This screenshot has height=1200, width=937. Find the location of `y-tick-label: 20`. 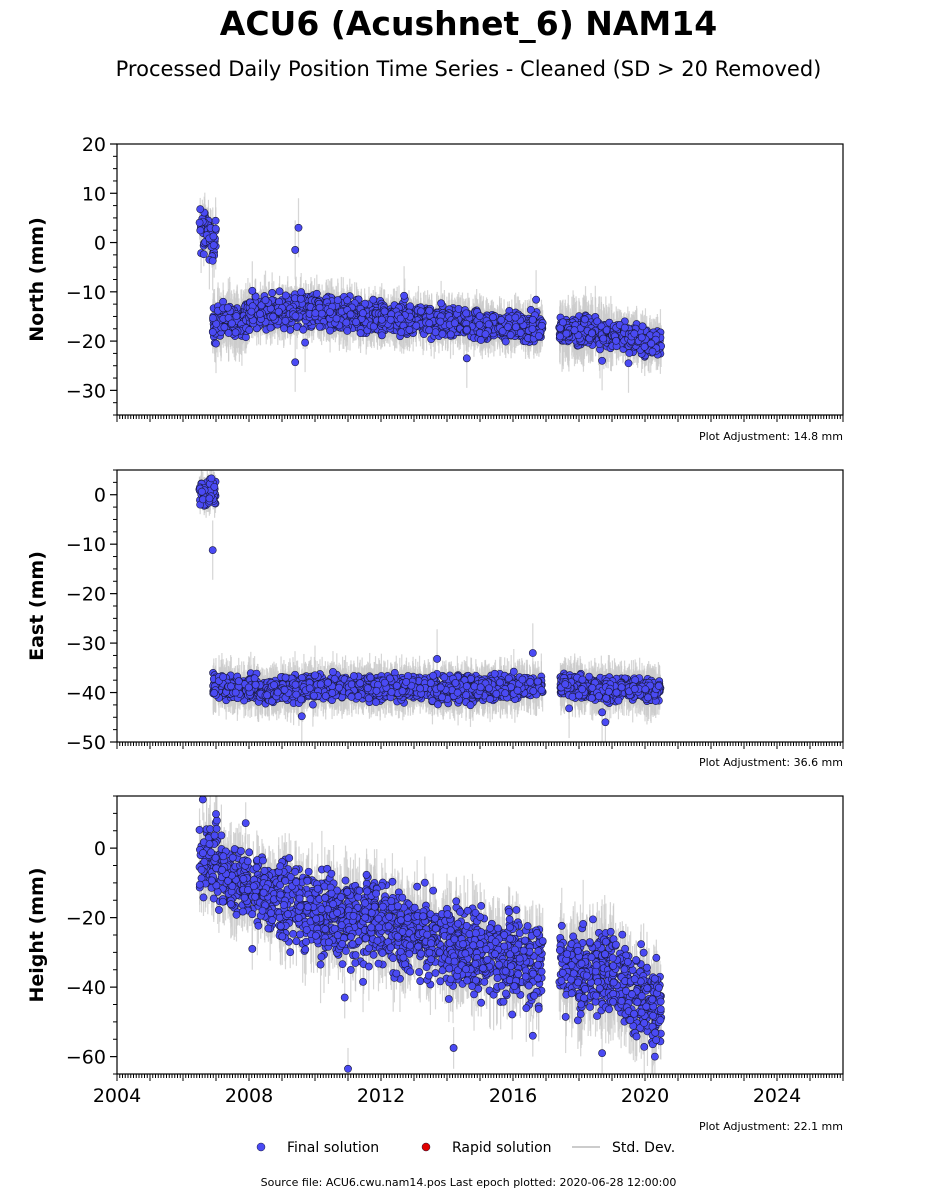

y-tick-label: 20 is located at coordinates (94, 145).